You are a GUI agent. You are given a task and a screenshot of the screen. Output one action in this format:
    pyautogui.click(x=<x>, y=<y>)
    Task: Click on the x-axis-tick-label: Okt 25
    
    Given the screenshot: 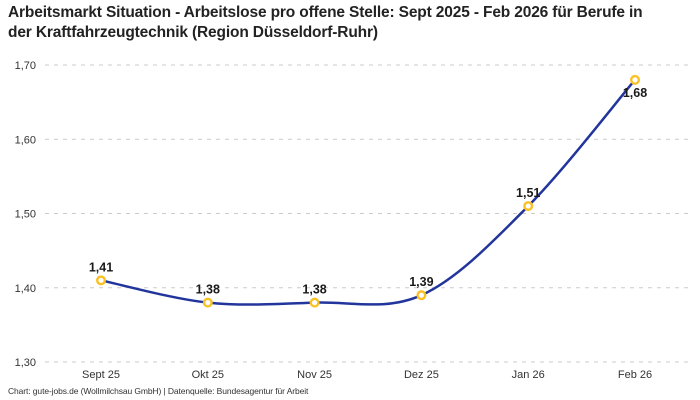 What is the action you would take?
    pyautogui.click(x=208, y=375)
    